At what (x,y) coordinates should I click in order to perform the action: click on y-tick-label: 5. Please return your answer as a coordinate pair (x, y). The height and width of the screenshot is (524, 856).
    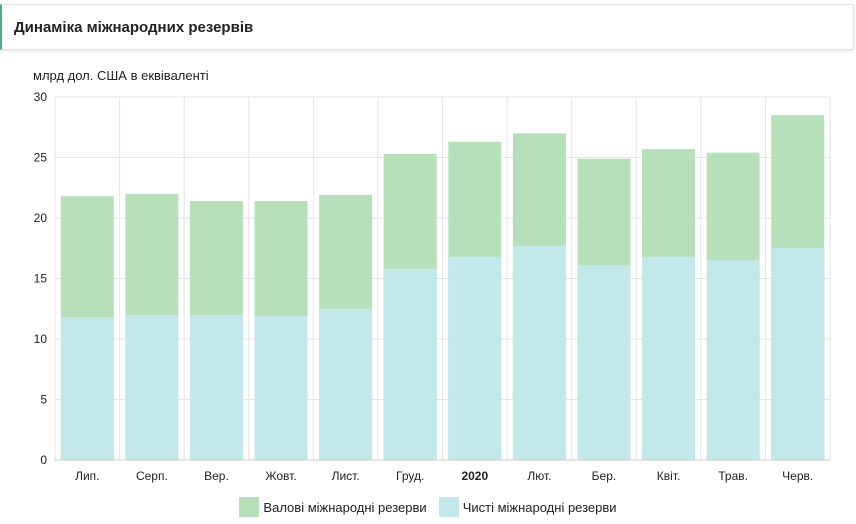
    Looking at the image, I should click on (43, 400).